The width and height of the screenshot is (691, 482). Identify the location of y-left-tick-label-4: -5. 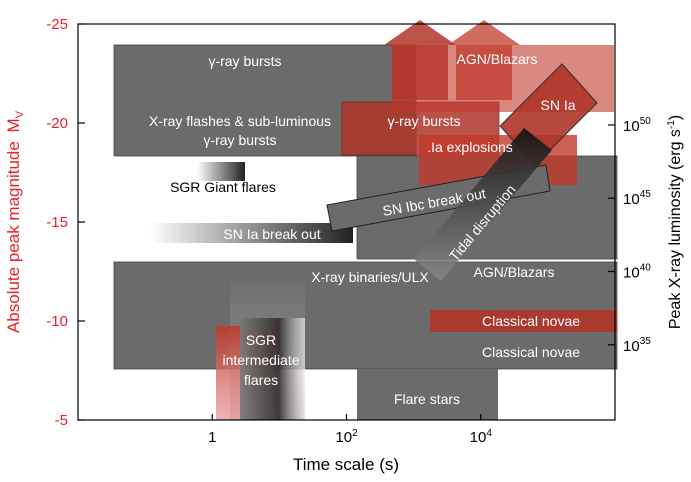
(61, 420).